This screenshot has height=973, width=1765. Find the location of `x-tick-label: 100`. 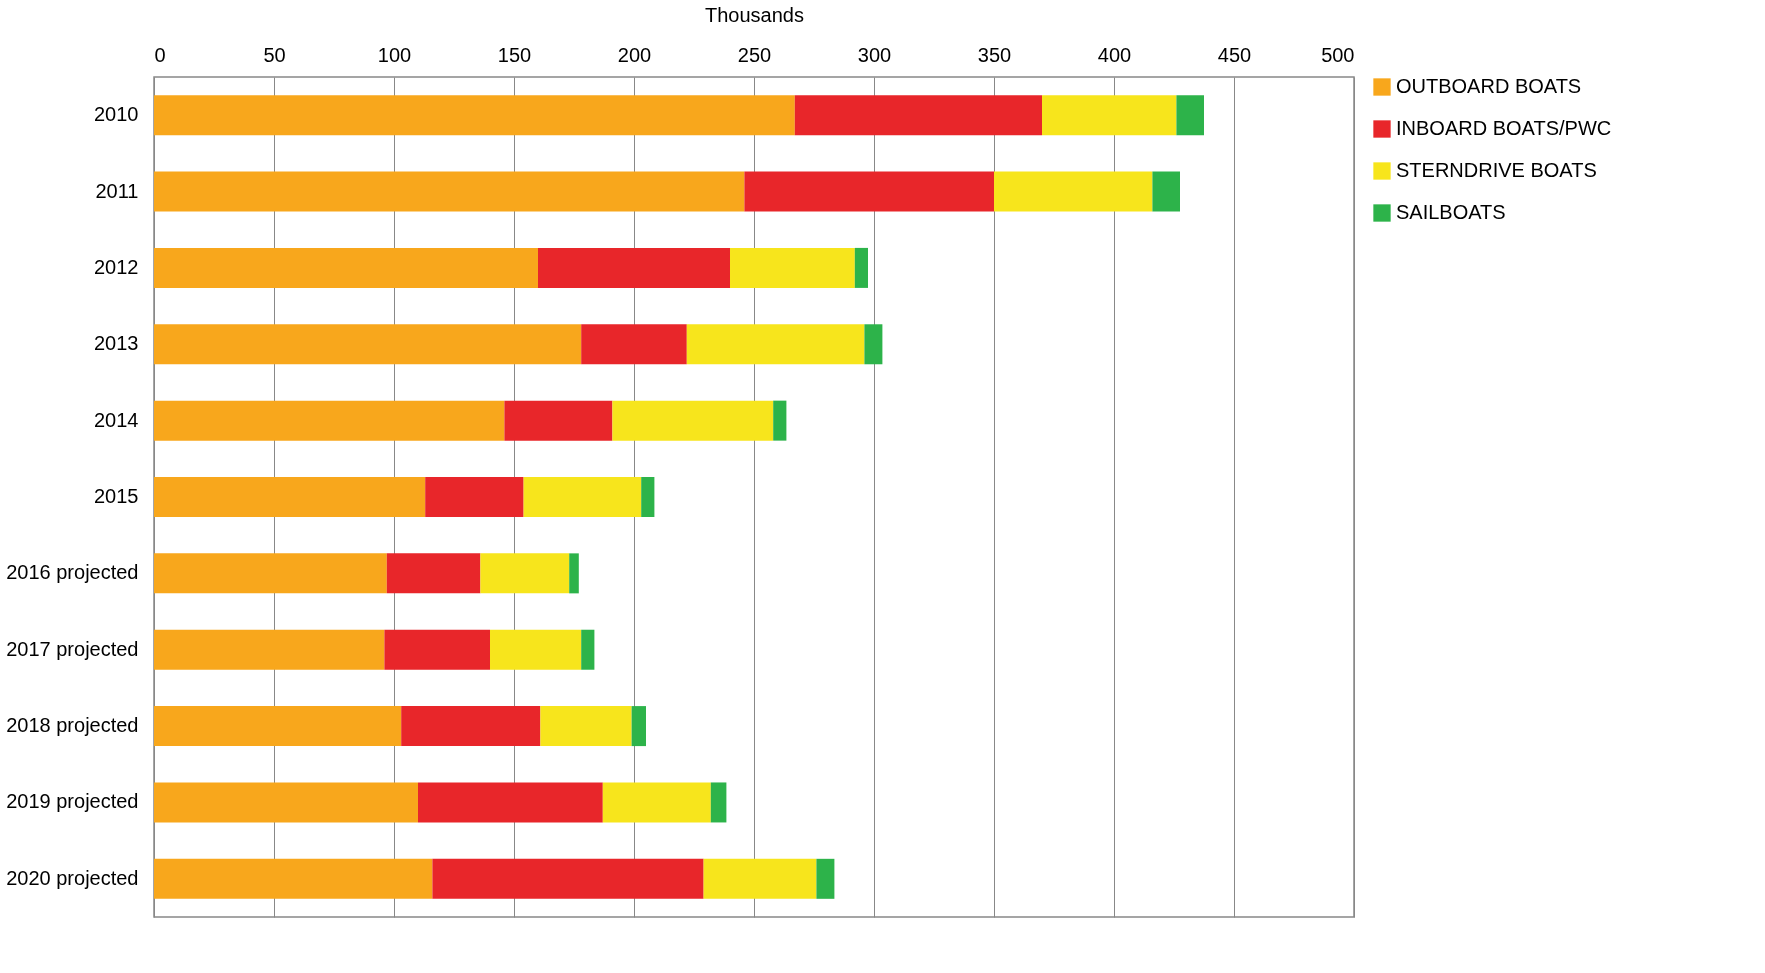

x-tick-label: 100 is located at coordinates (394, 54).